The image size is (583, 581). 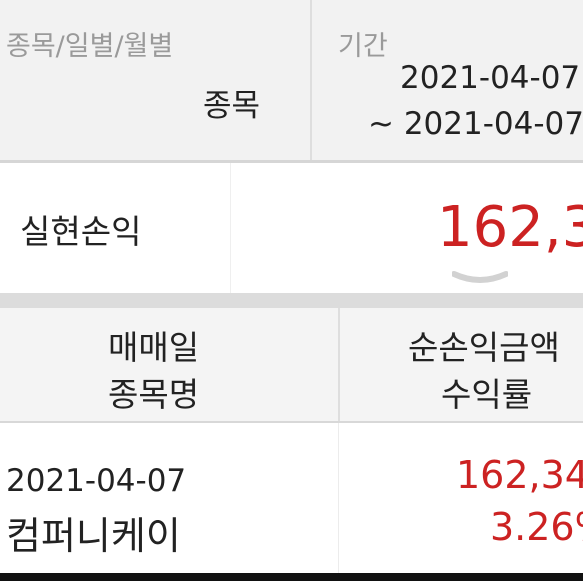 I want to click on category-label: 종목/일별/월별, so click(x=90, y=46).